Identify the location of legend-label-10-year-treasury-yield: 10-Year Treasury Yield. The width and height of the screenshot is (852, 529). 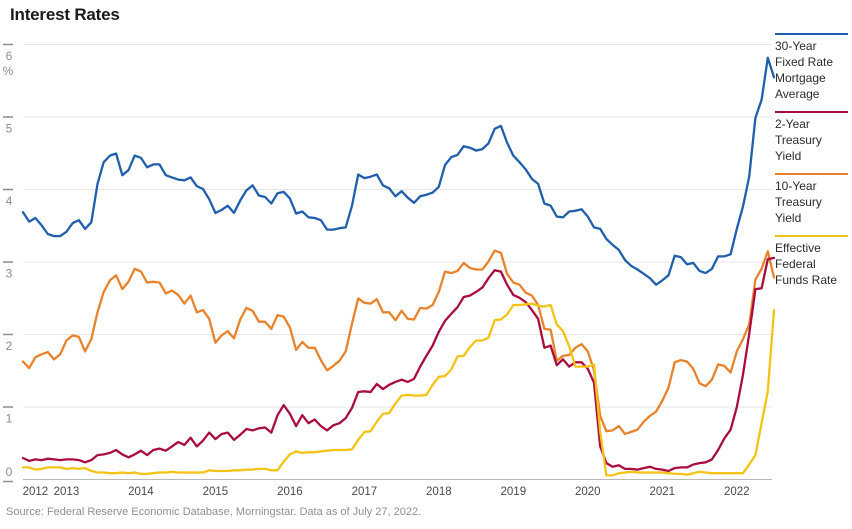
(798, 202).